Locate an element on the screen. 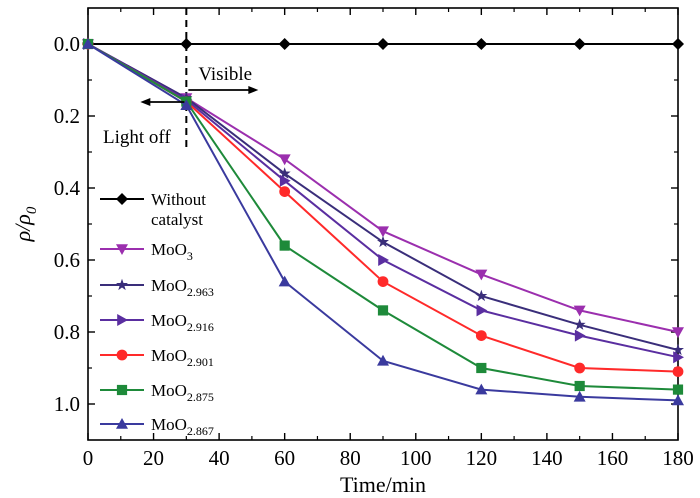 The height and width of the screenshot is (498, 700). x-tick-label: 160 is located at coordinates (613, 458).